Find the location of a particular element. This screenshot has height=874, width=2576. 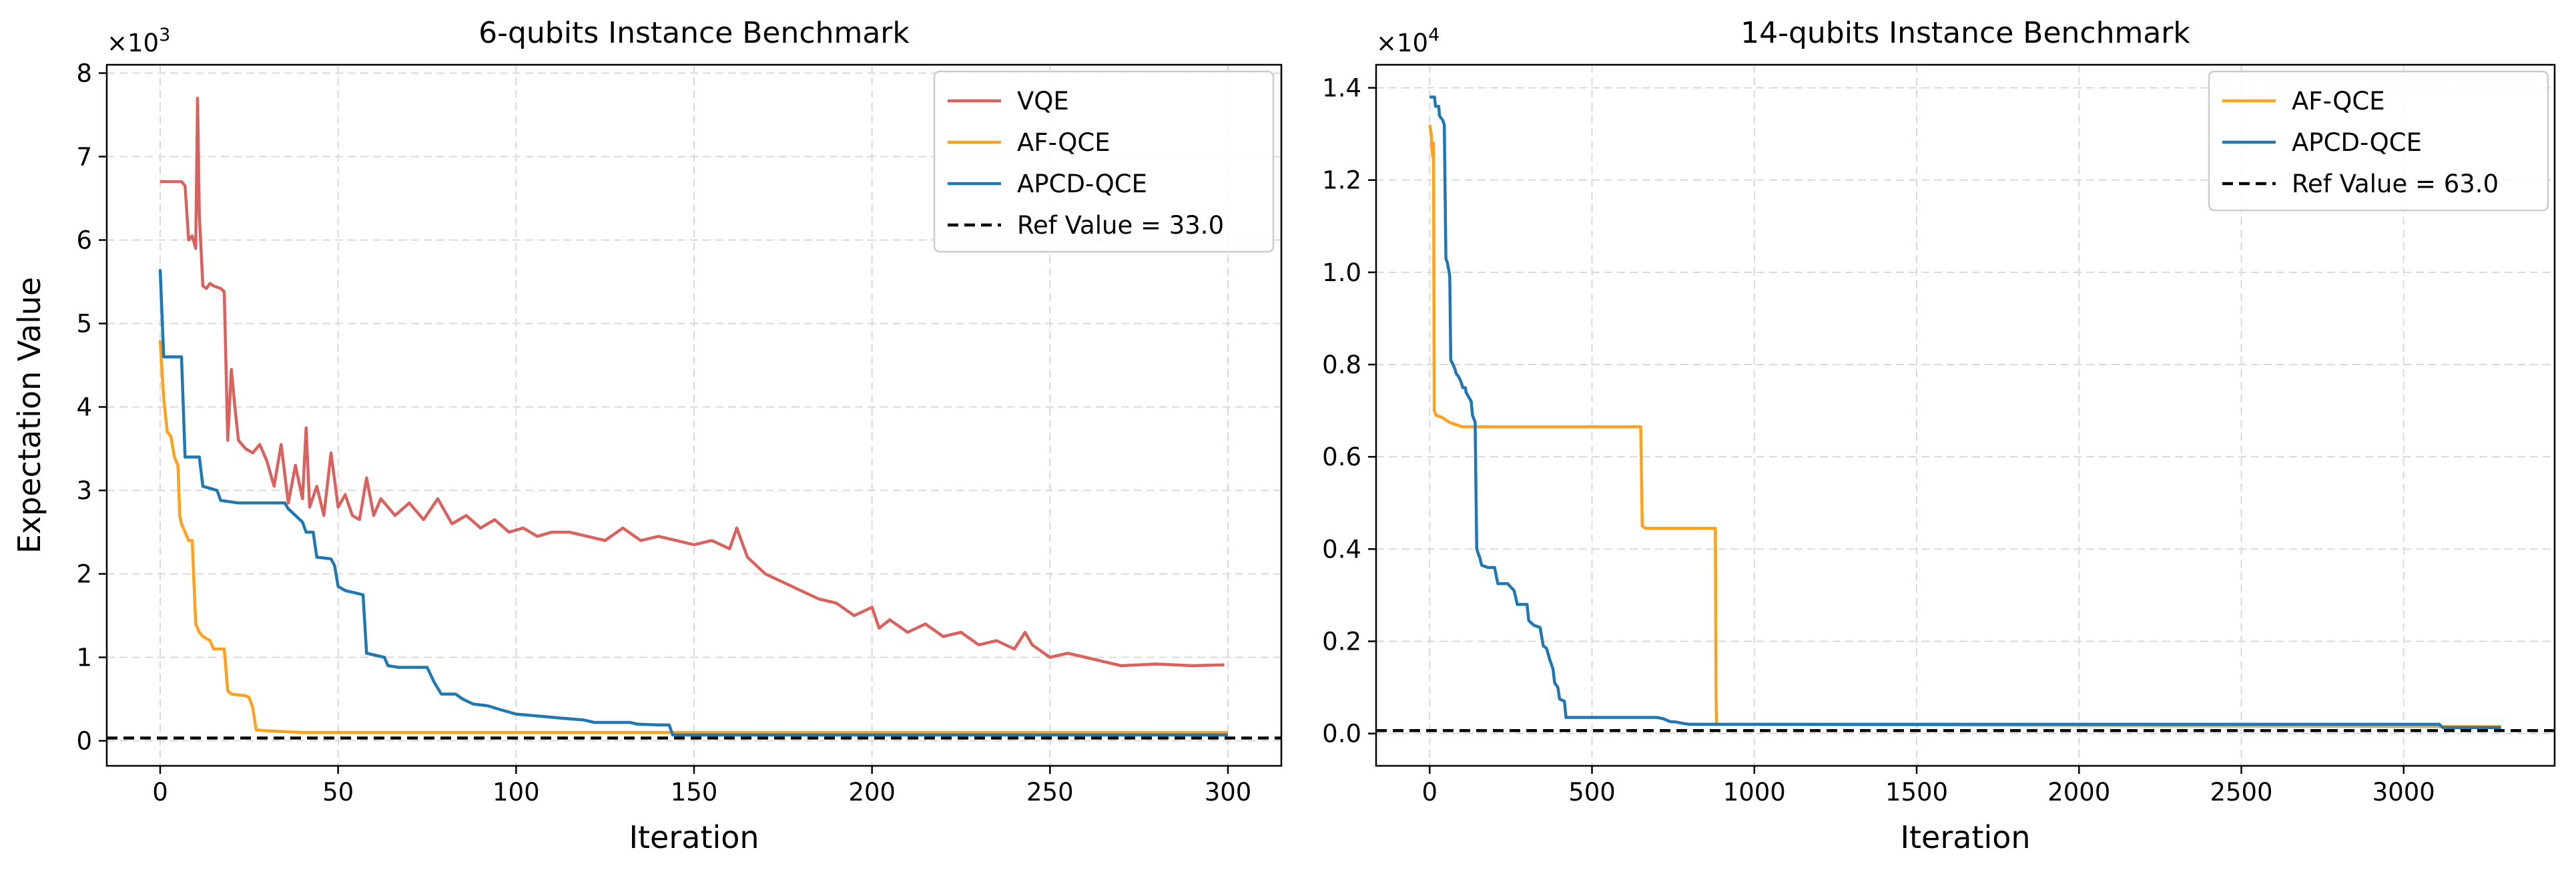

y-tick-label: 0.4 is located at coordinates (1341, 549).